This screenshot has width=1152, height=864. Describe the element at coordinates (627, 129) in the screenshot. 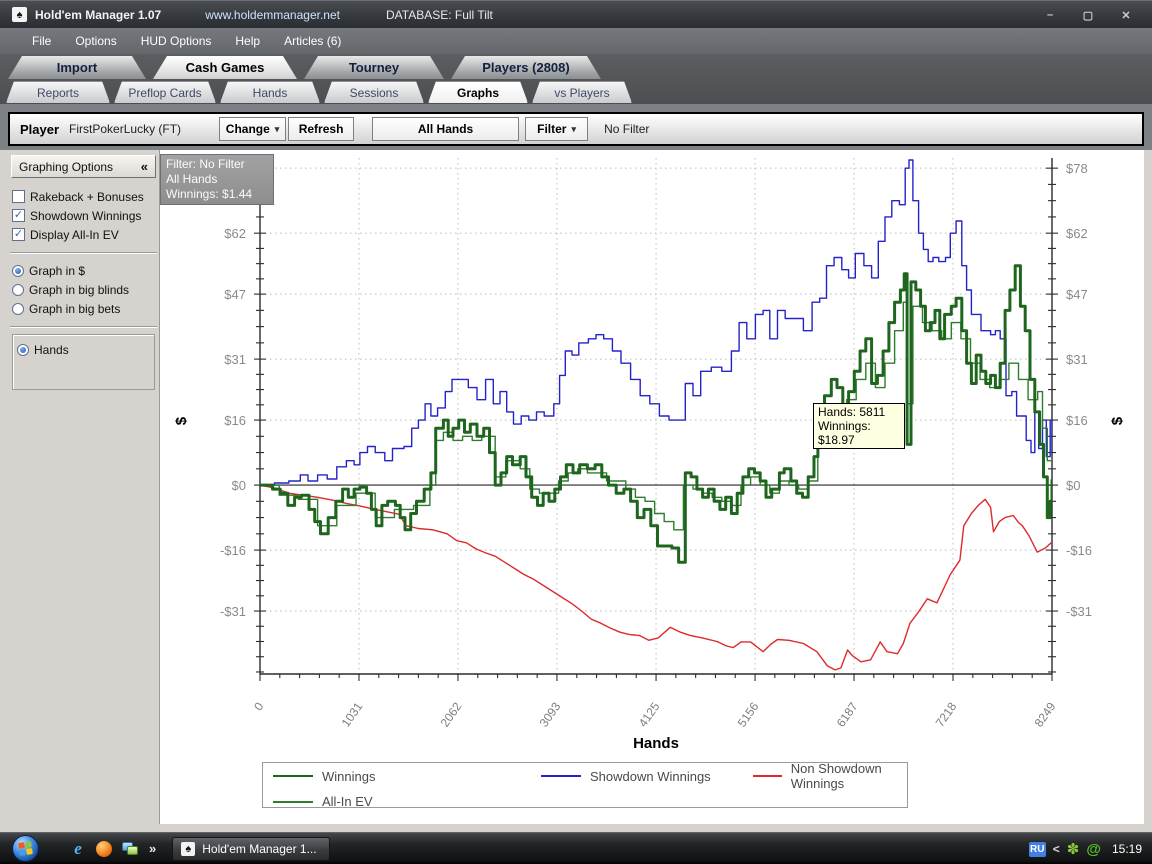

I see `active-filter-value: No Filter` at that location.